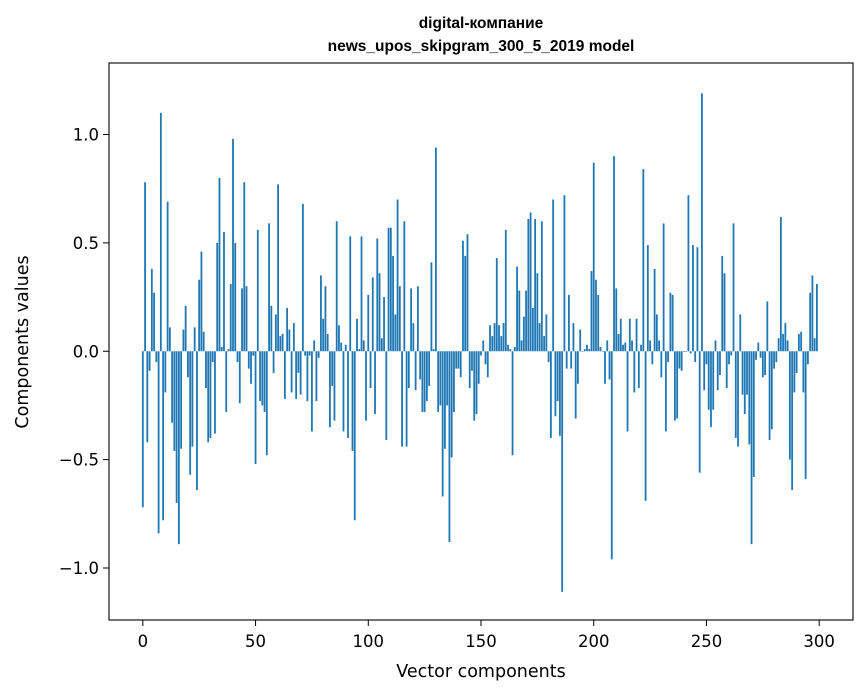  Describe the element at coordinates (86, 243) in the screenshot. I see `y-tick-label: 0.5` at that location.